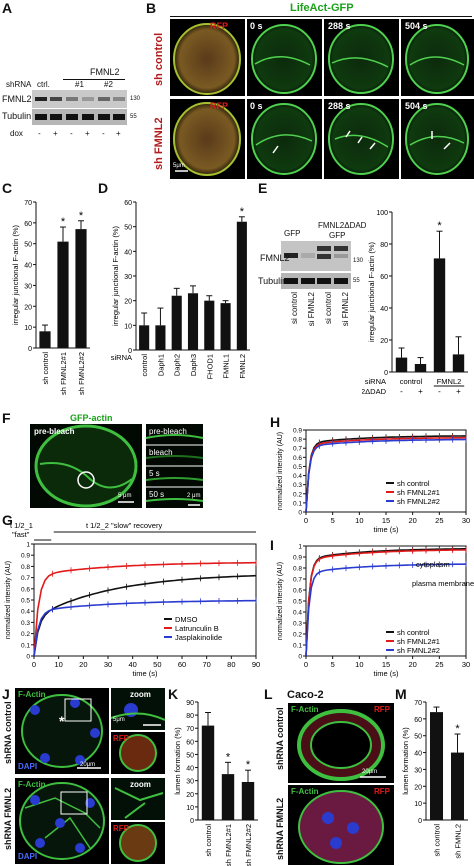 This screenshot has height=866, width=474. What do you see at coordinates (190, 729) in the screenshot?
I see `k-ytick-label-7: 70` at bounding box center [190, 729].